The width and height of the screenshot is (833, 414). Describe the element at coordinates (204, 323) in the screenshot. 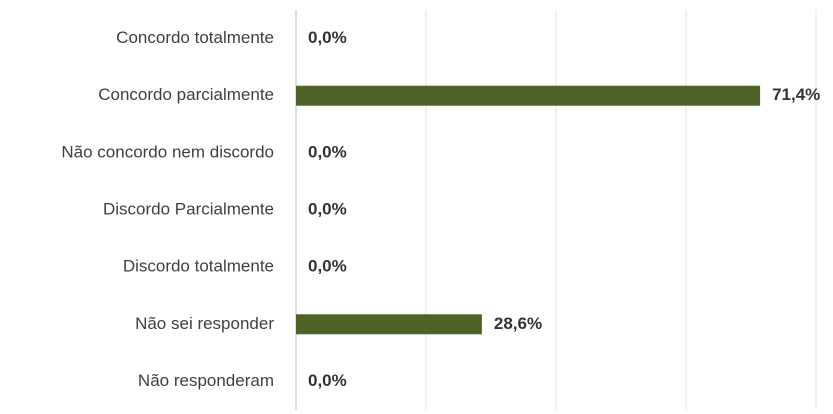

I see `category-label: Não sei responder` at that location.